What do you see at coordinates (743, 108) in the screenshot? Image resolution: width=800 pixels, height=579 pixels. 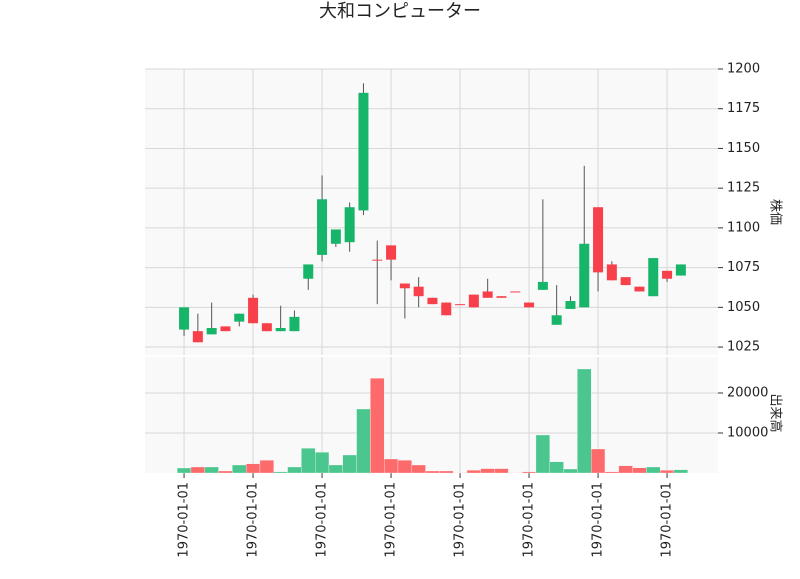 I see `y-tick-label: 1175` at bounding box center [743, 108].